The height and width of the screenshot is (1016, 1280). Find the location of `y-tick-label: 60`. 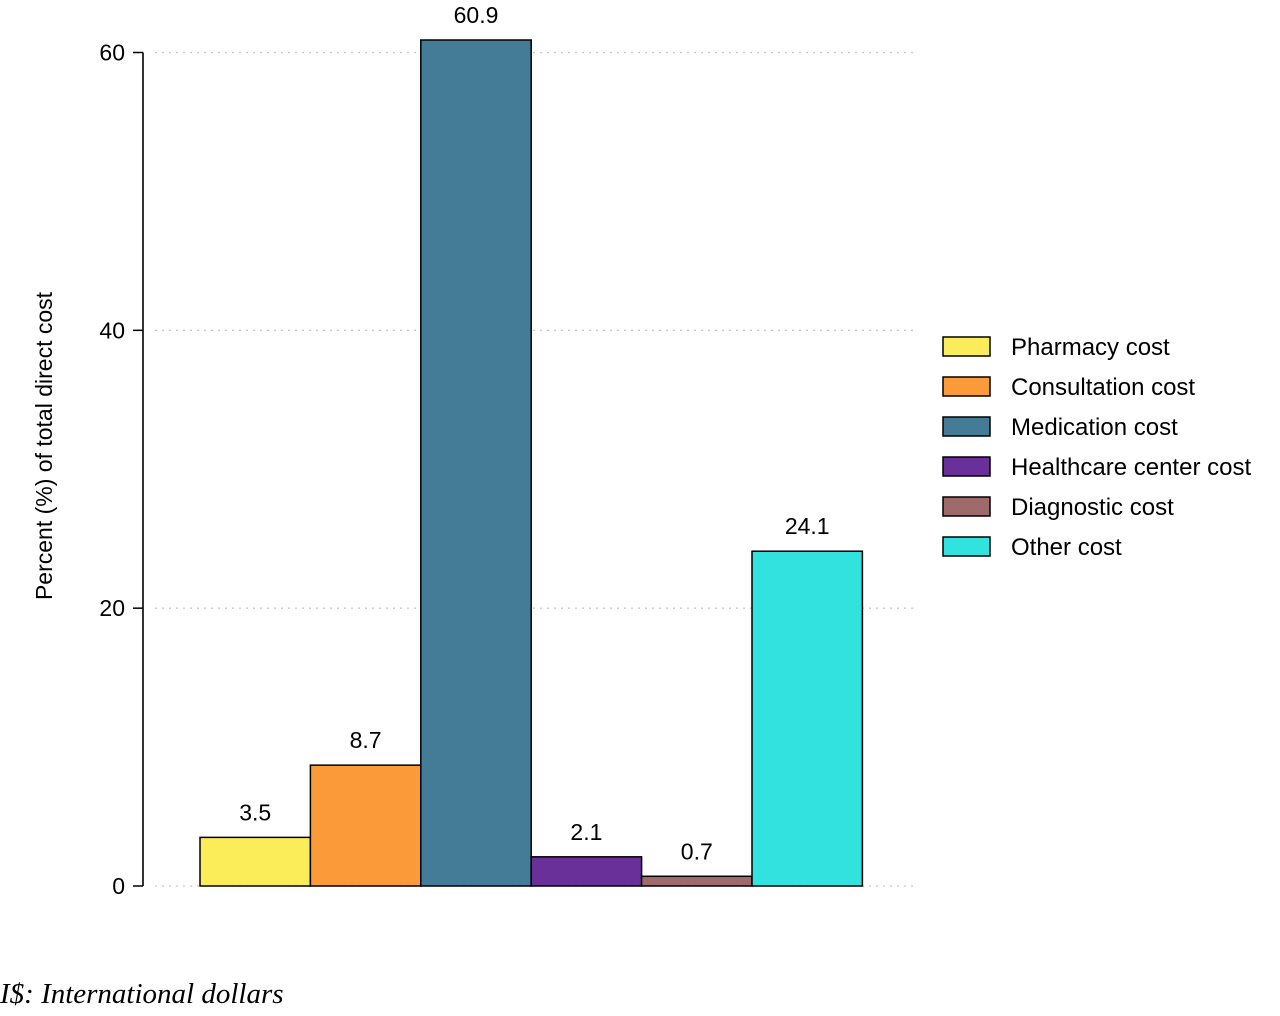

y-tick-label: 60 is located at coordinates (112, 53).